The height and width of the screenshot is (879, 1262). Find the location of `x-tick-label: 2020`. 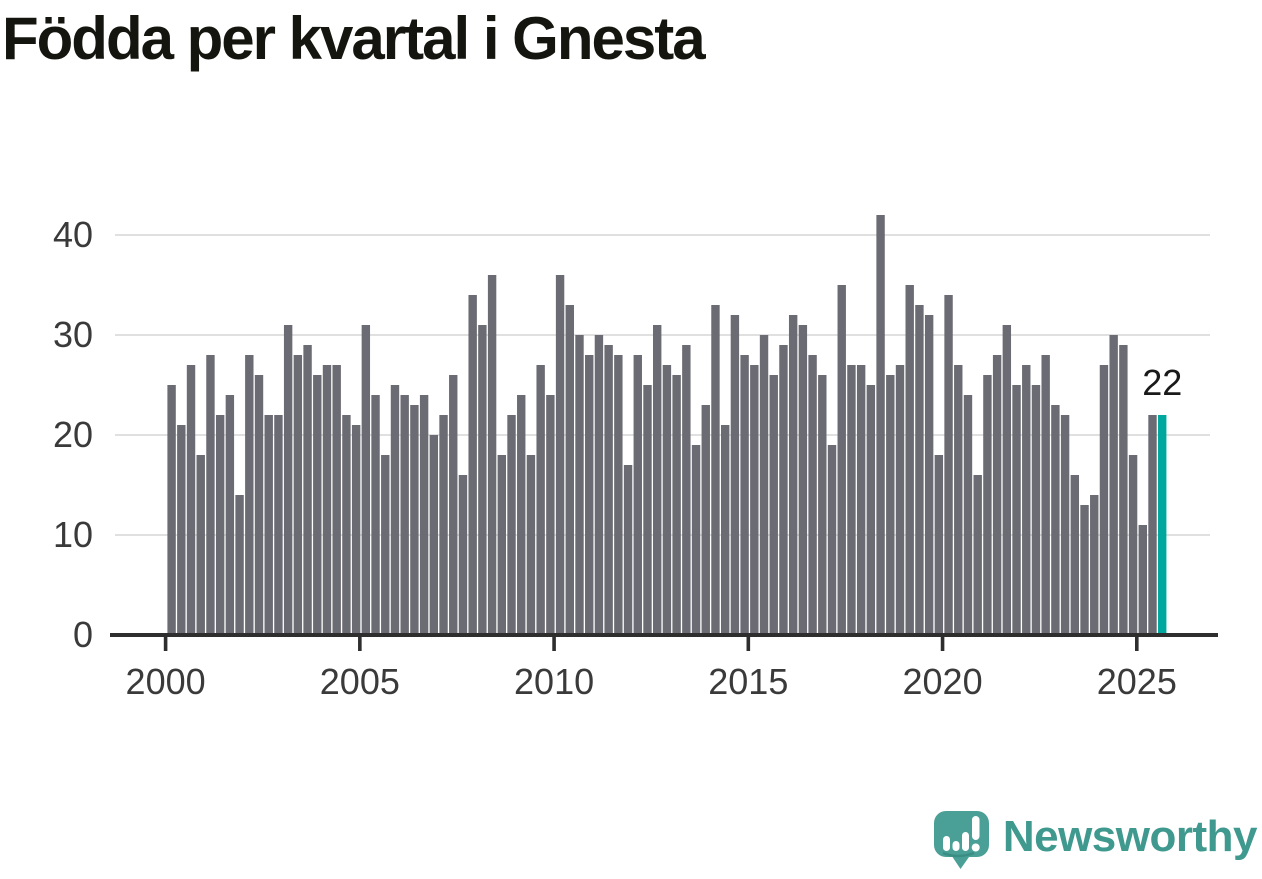

x-tick-label: 2020 is located at coordinates (943, 681).